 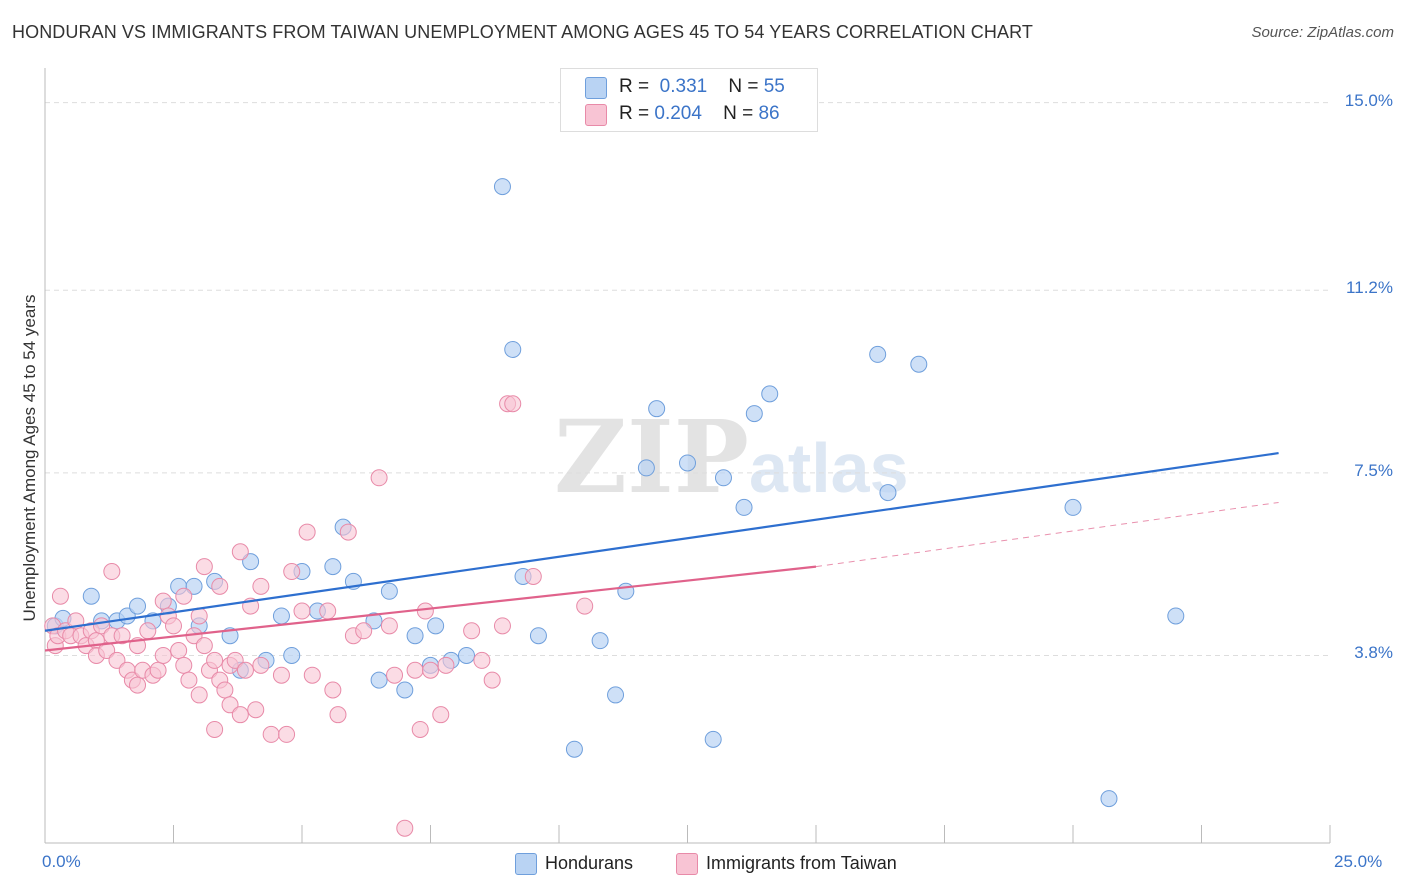 I want to click on legend-text-hondurans: R = 0.331 N = 55, so click(x=702, y=87).